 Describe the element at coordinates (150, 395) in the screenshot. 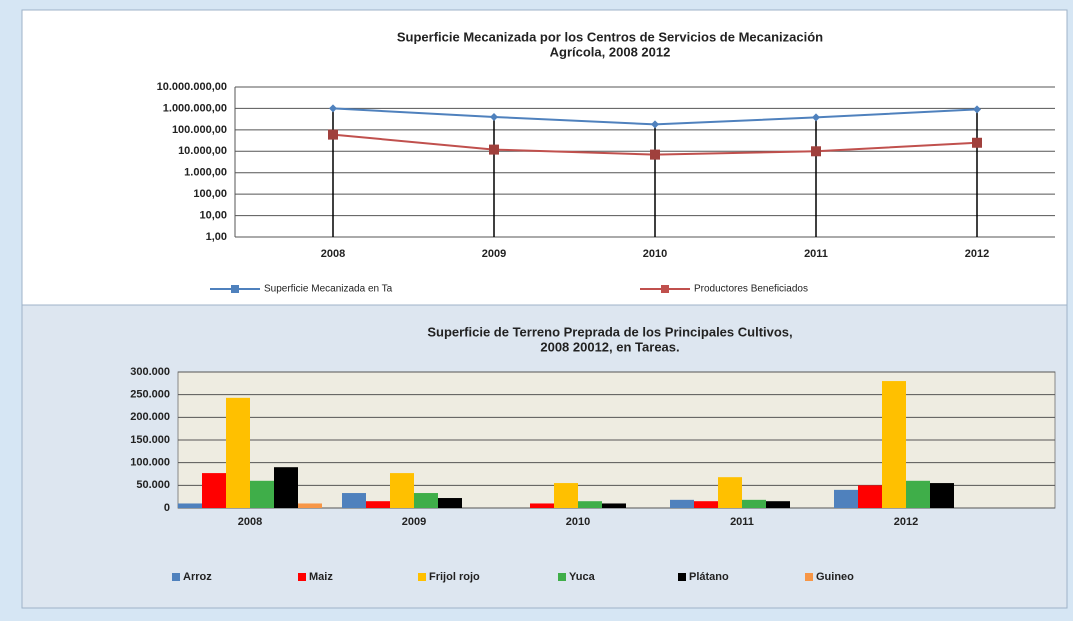

I see `y-tick-label: 250.000` at that location.